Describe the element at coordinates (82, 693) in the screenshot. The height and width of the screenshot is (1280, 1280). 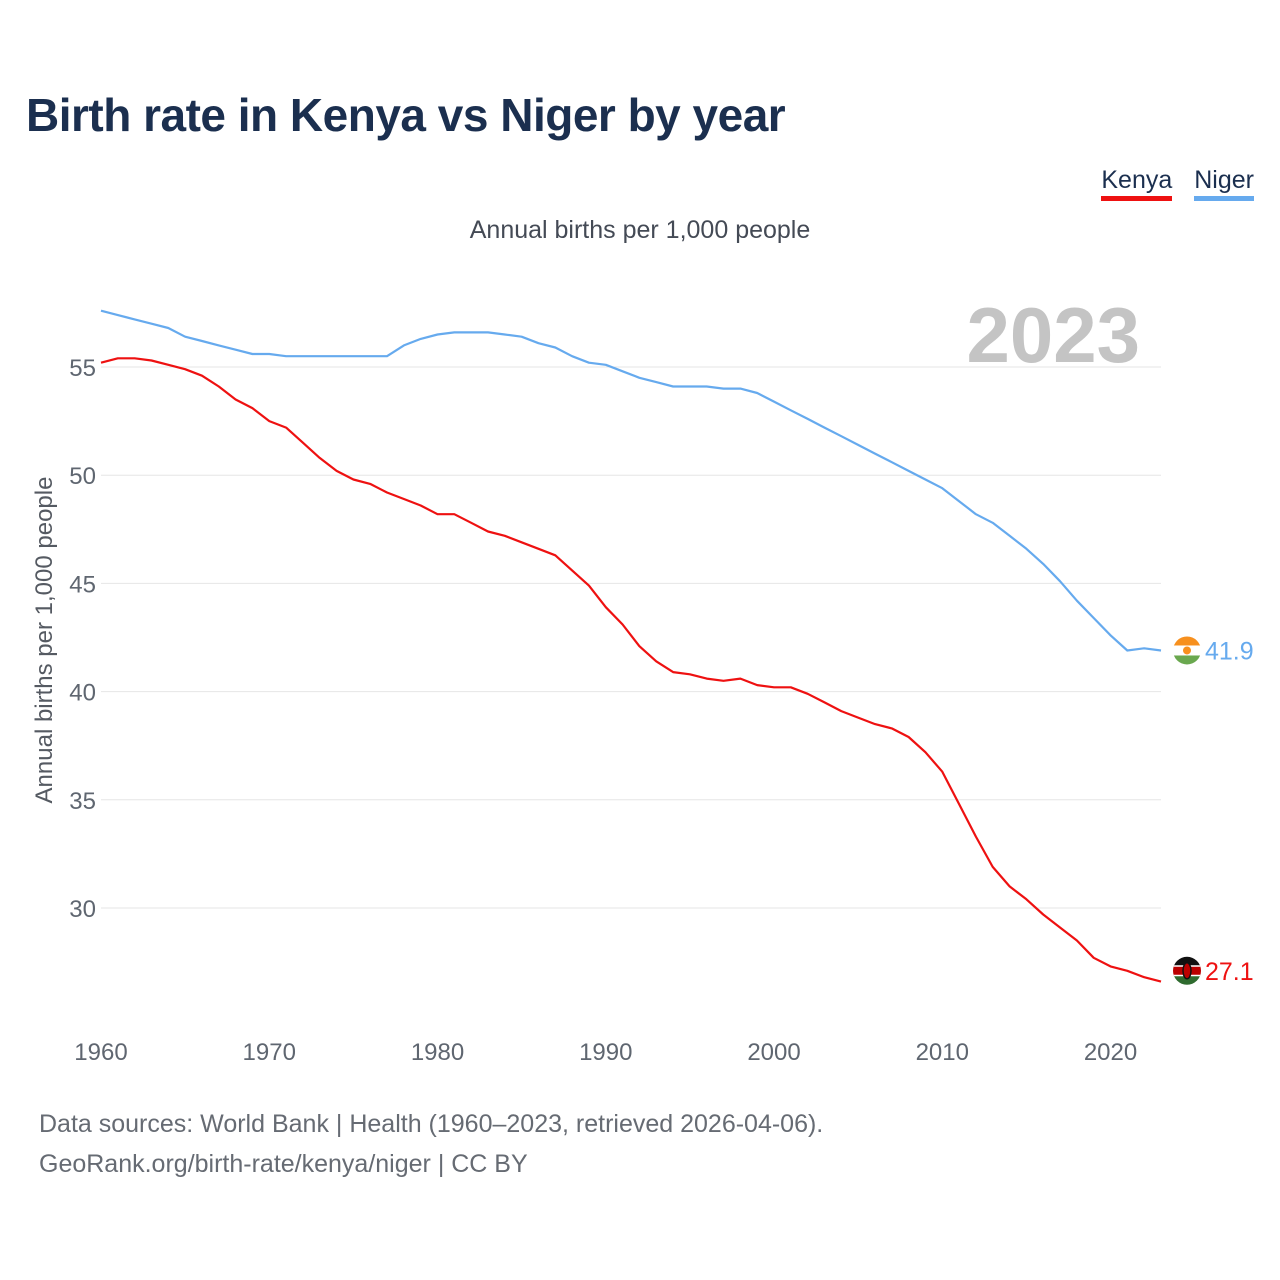
I see `y-tick-label-40: 40` at that location.